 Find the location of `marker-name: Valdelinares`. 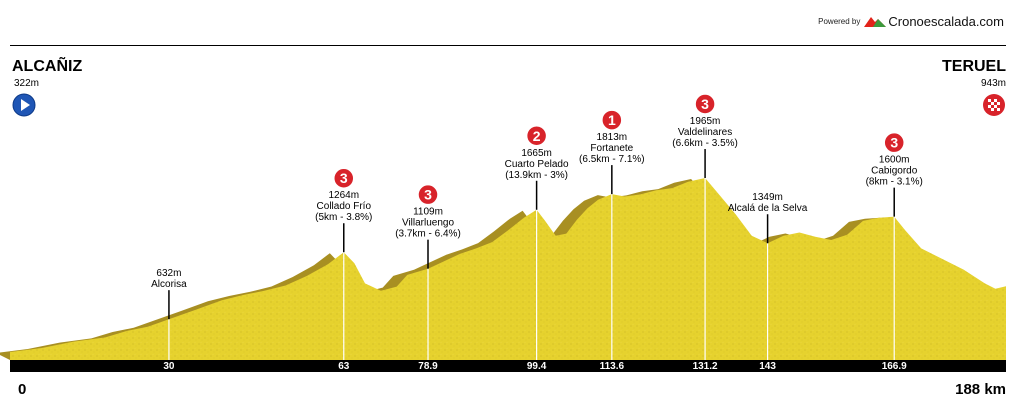

marker-name: Valdelinares is located at coordinates (705, 132).